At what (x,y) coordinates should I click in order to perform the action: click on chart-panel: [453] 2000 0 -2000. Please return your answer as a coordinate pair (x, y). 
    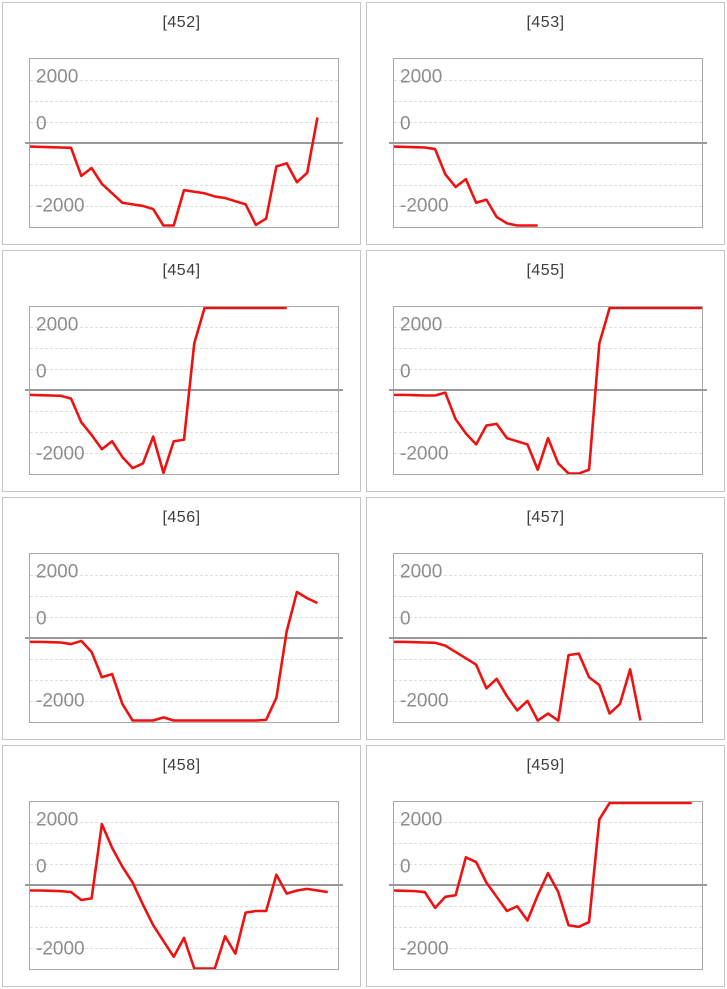
    Looking at the image, I should click on (545, 123).